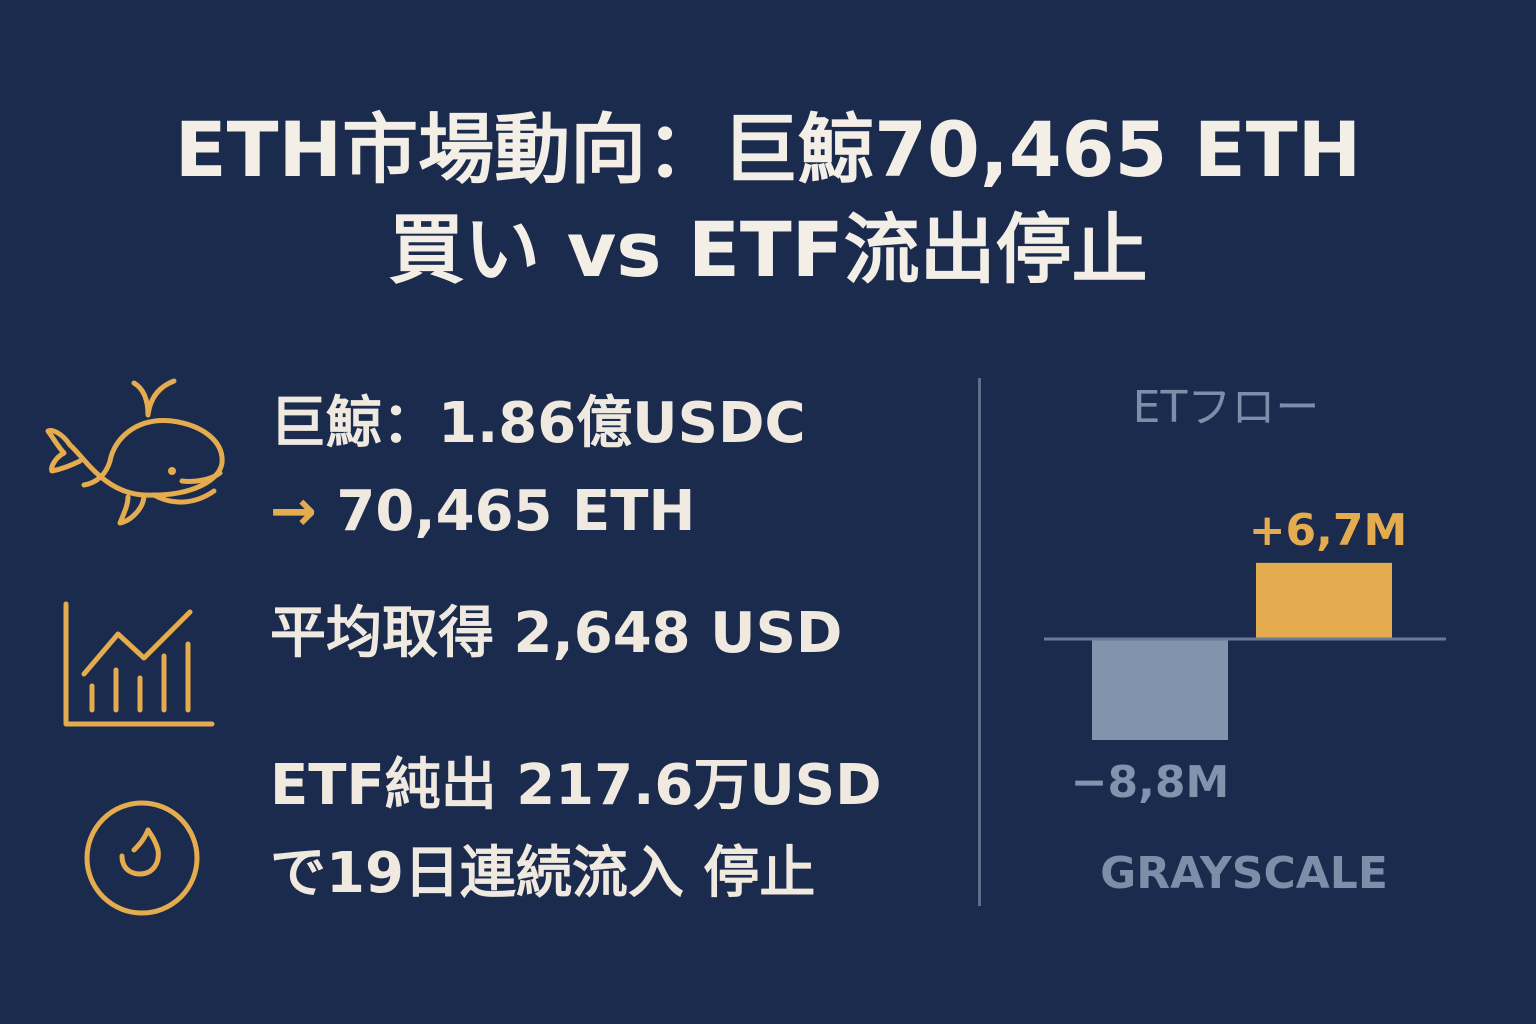 The width and height of the screenshot is (1536, 1024). I want to click on coin-check-icon, so click(142, 858).